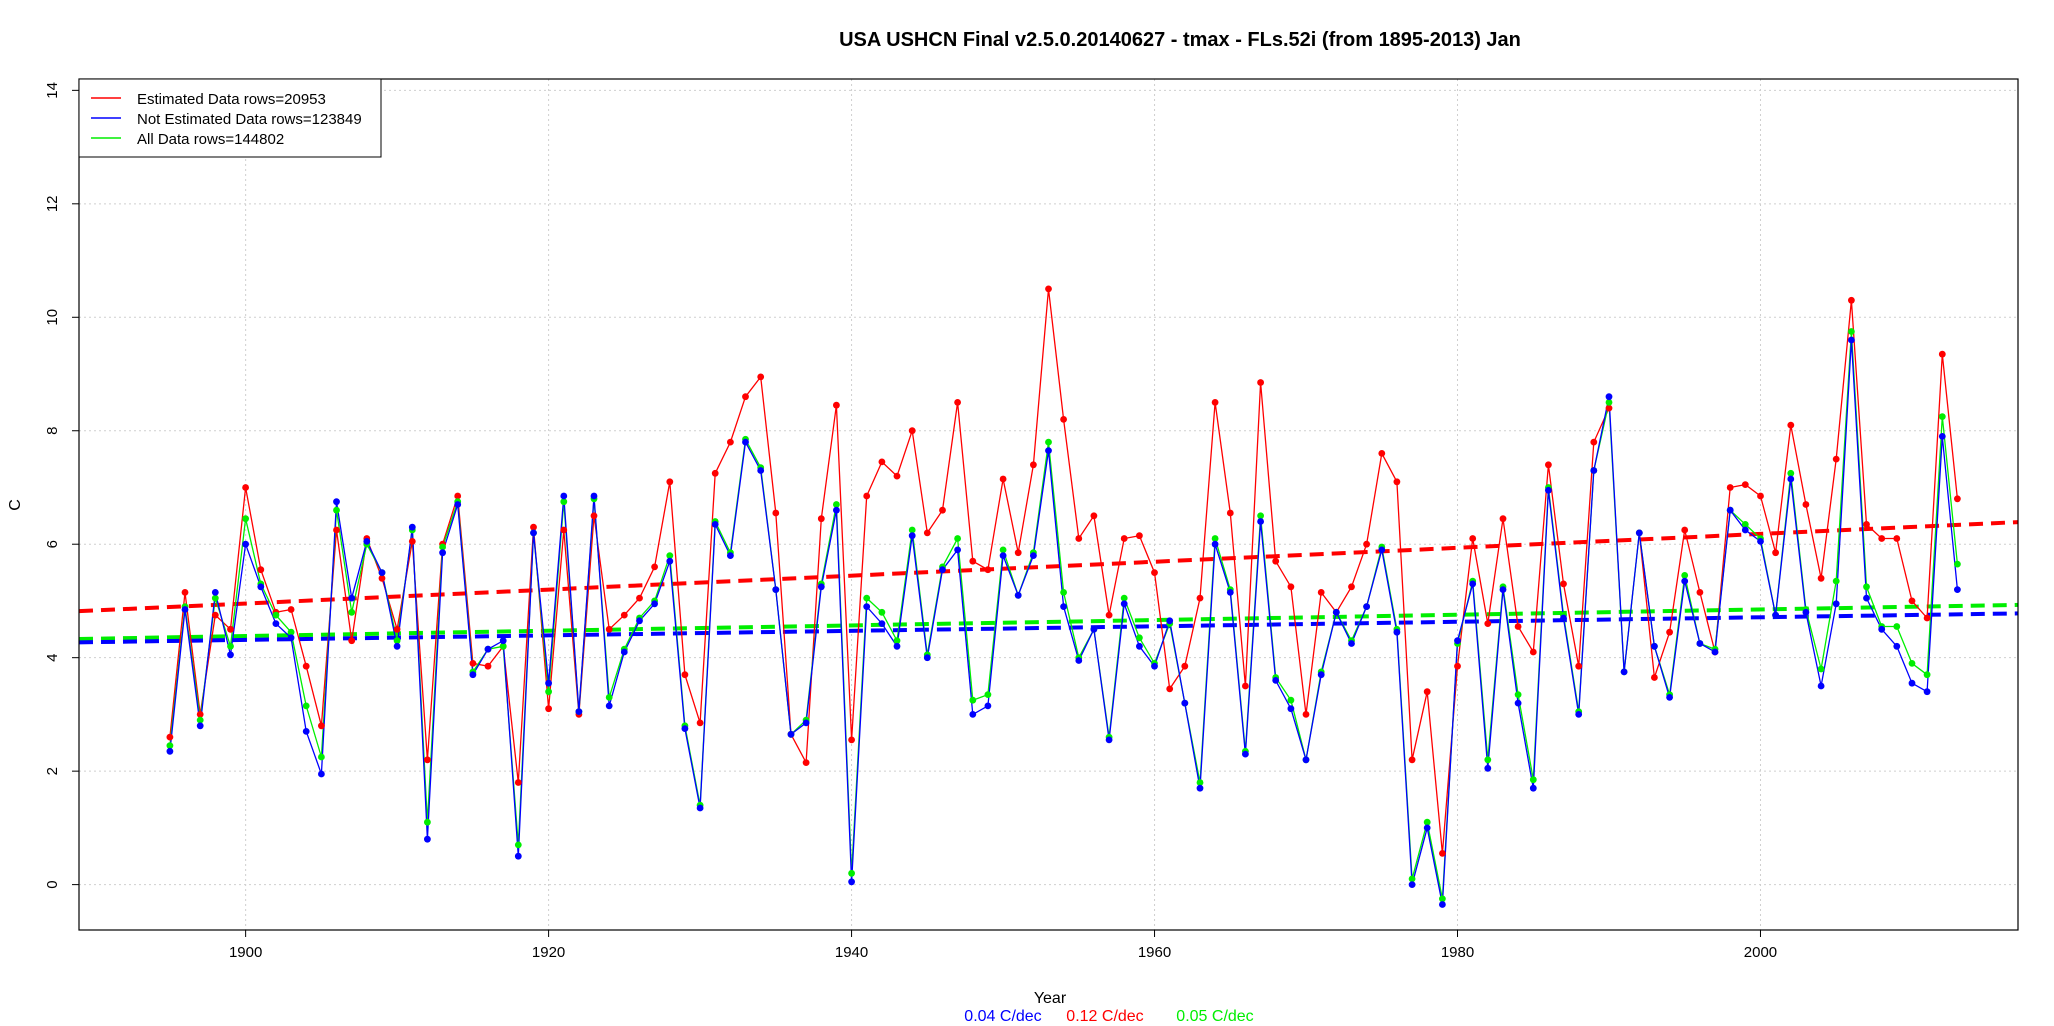 The width and height of the screenshot is (2054, 1026). What do you see at coordinates (382, 578) in the screenshot?
I see `point-estimated-1909` at bounding box center [382, 578].